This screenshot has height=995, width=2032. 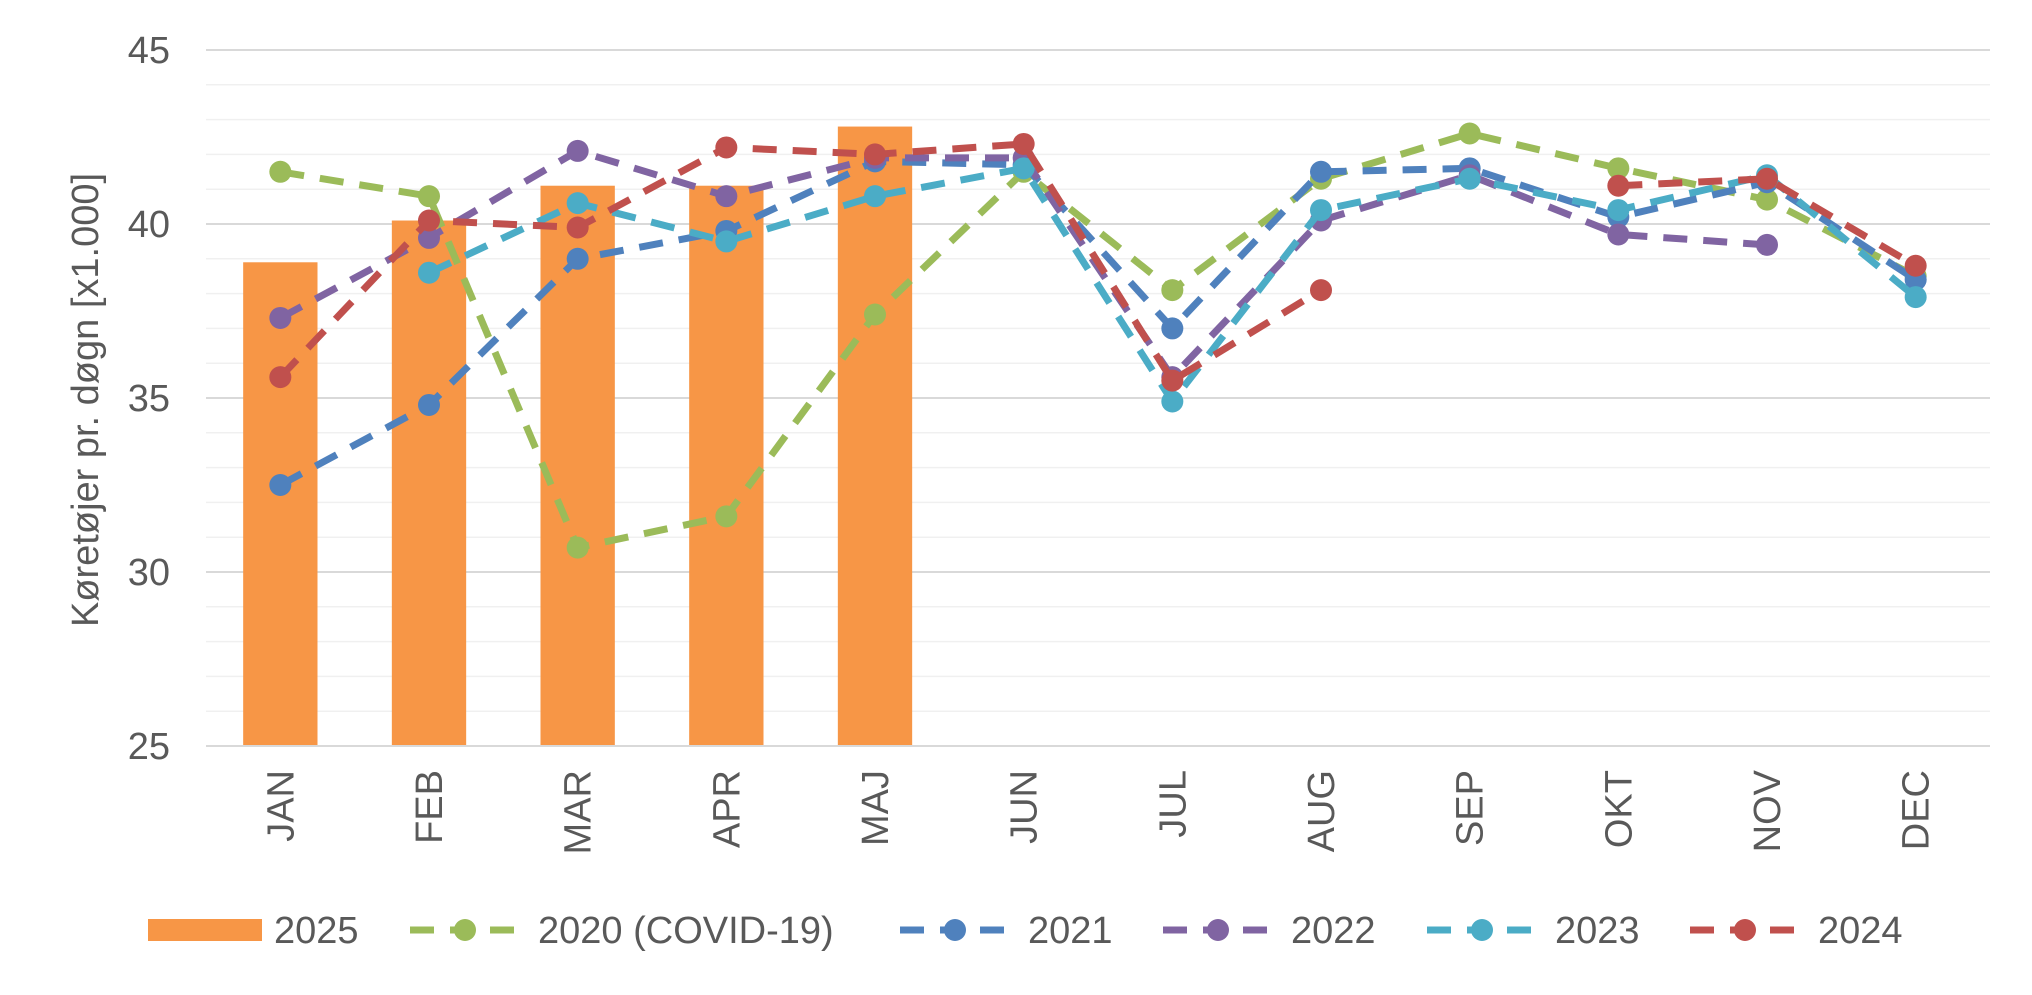 What do you see at coordinates (1333, 931) in the screenshot?
I see `legend-label: 2022` at bounding box center [1333, 931].